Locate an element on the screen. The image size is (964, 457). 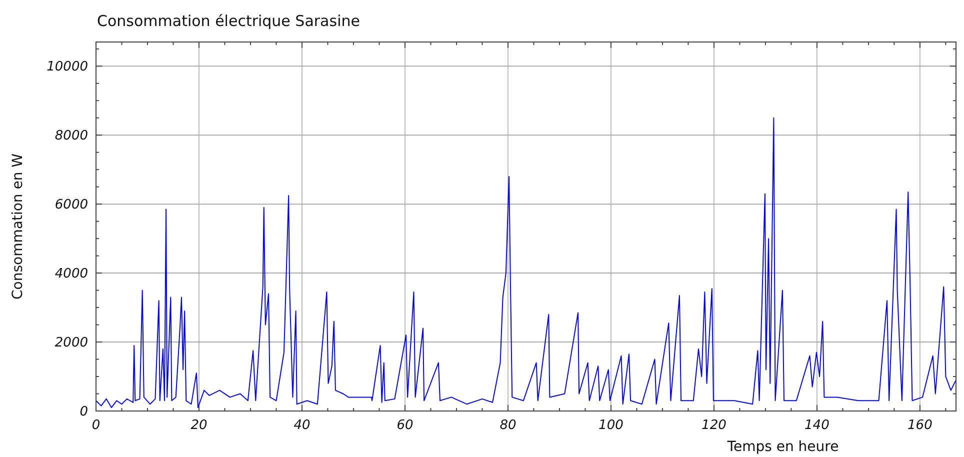
x-tick-label: 100 is located at coordinates (611, 425).